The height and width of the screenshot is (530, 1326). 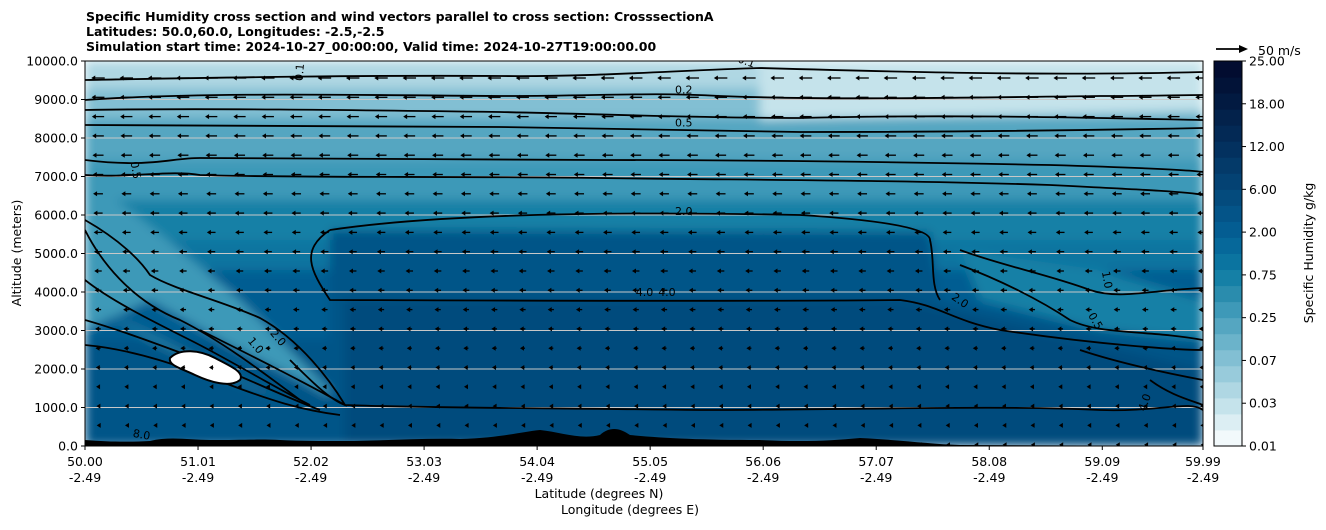 I want to click on colorbar-label: Specific Humidity g/kg, so click(x=1308, y=253).